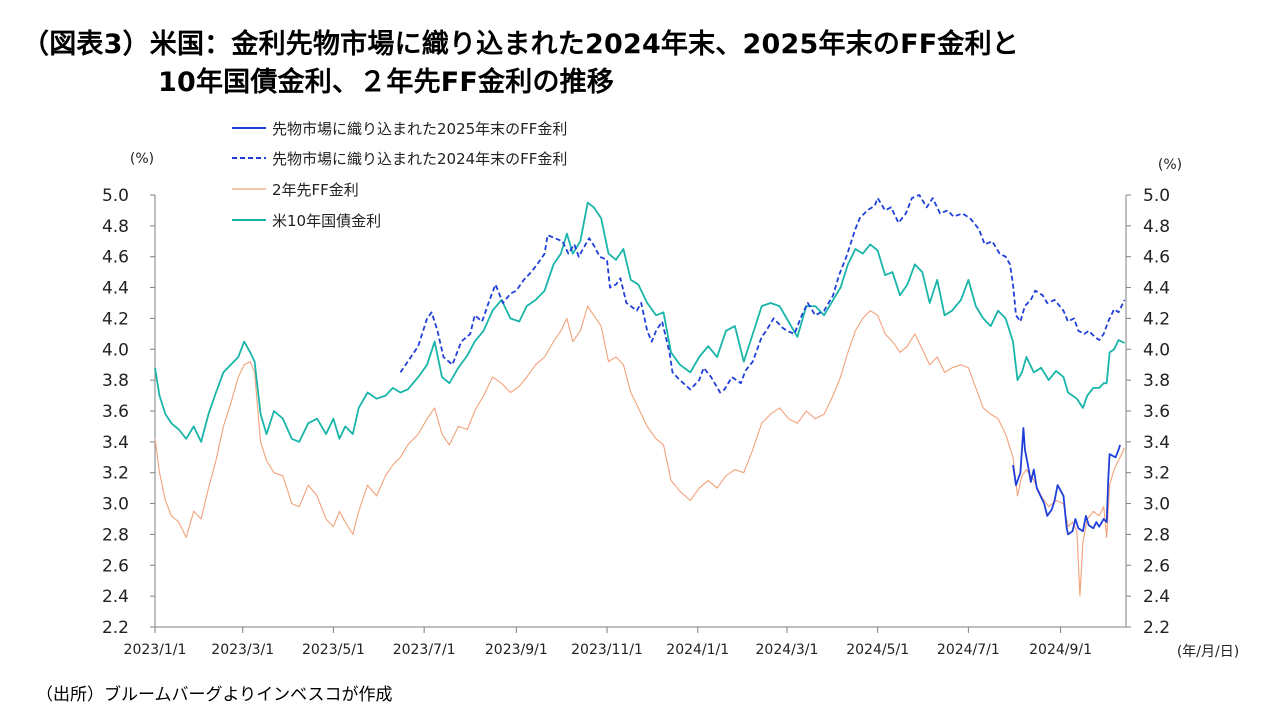  I want to click on x-tick-label: 2024/9/1, so click(1060, 650).